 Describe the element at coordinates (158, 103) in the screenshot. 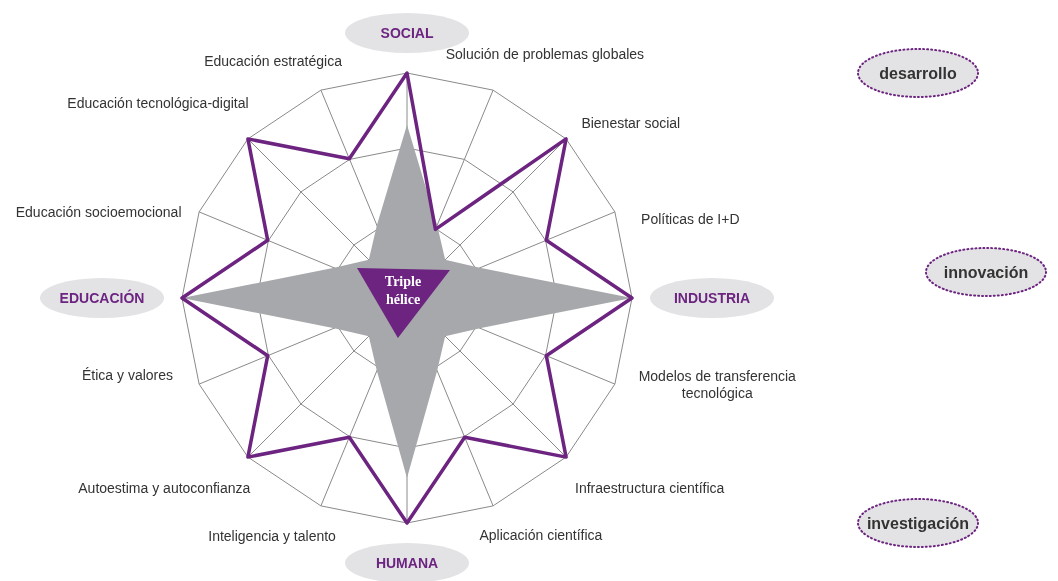

I see `spoke-label: Educación tecnológica-digital` at that location.